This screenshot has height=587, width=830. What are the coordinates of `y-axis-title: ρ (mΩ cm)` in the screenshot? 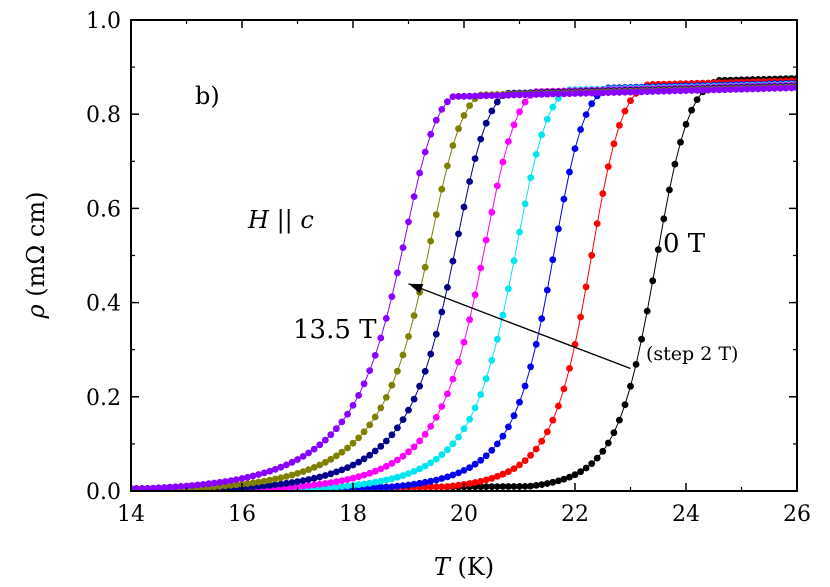 It's located at (36, 256).